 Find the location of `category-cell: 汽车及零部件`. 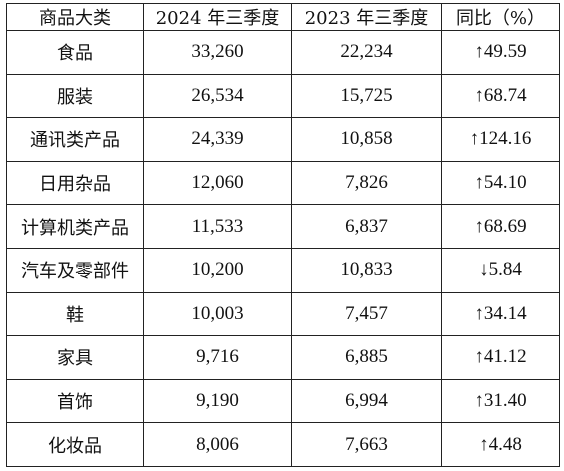

category-cell: 汽车及零部件 is located at coordinates (75, 270).